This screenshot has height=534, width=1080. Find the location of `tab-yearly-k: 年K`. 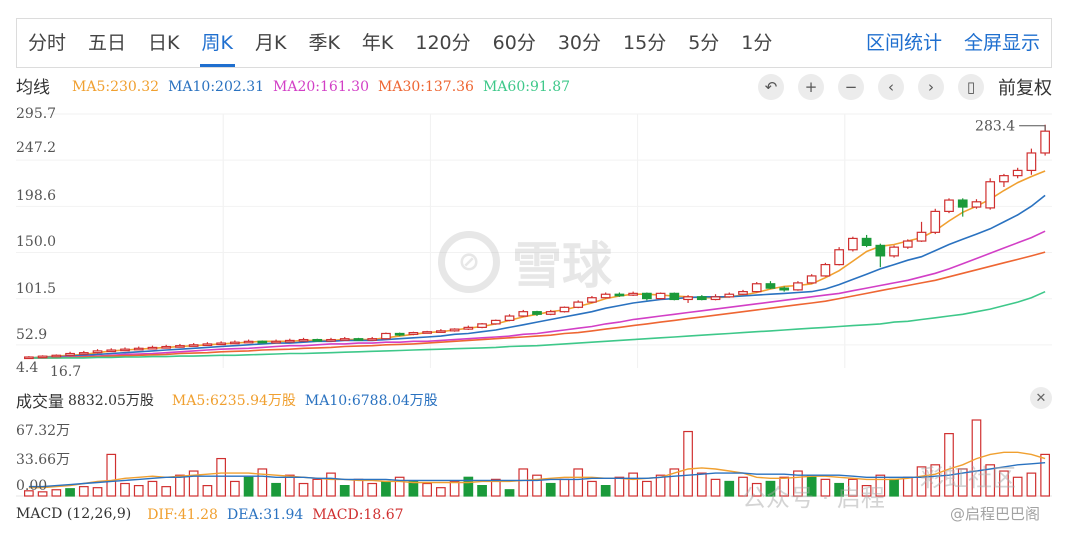

tab-yearly-k: 年K is located at coordinates (377, 43).